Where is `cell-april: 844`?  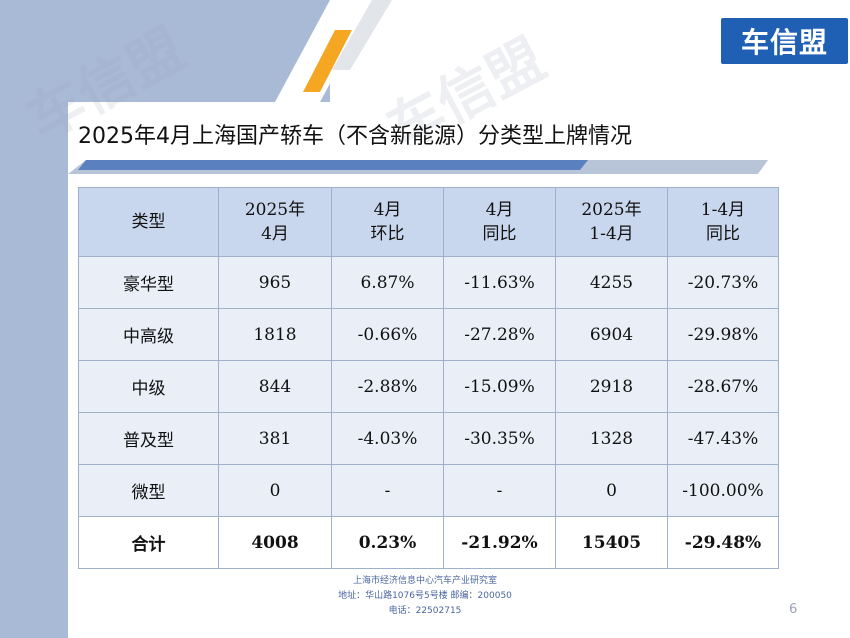 cell-april: 844 is located at coordinates (275, 386).